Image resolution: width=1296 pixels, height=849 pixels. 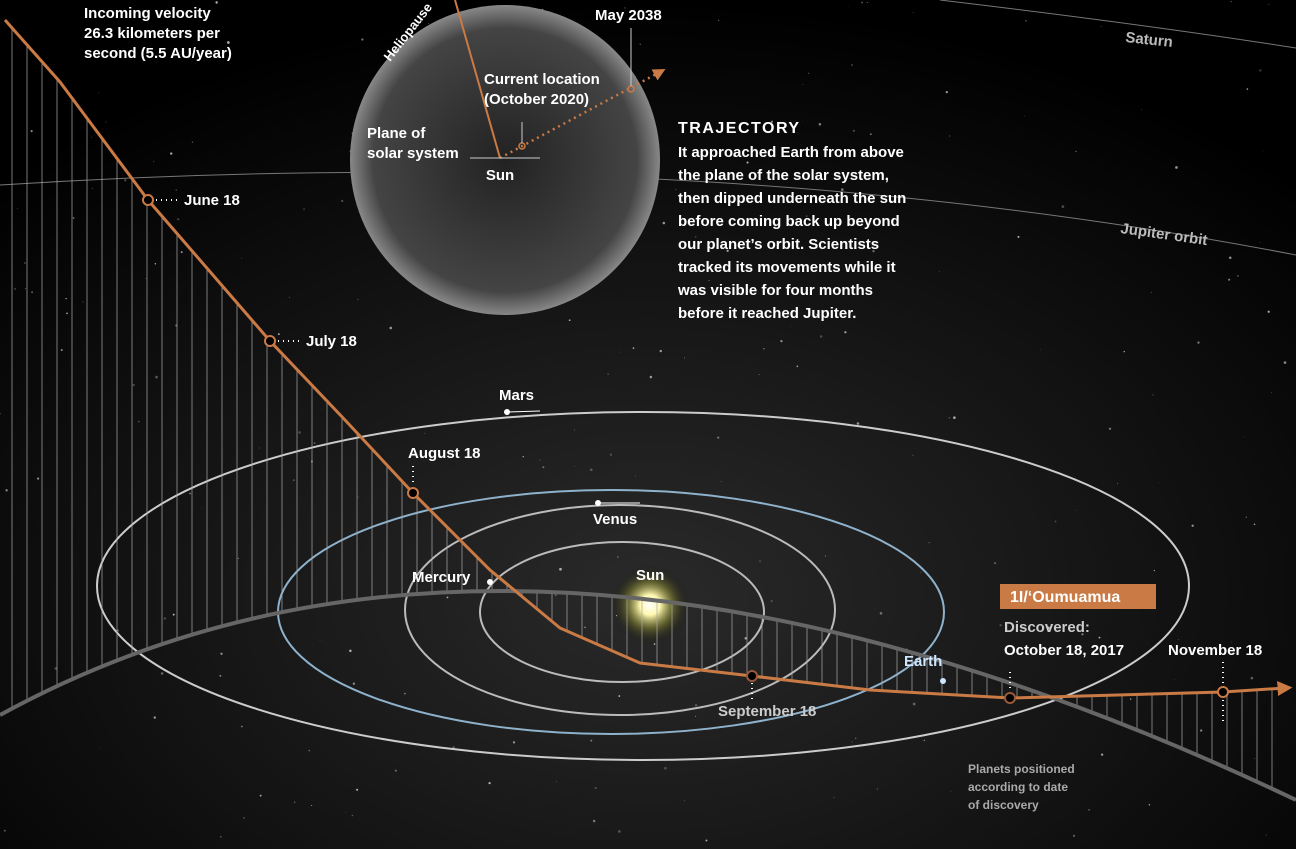 I want to click on venus-orbit, so click(x=620, y=610).